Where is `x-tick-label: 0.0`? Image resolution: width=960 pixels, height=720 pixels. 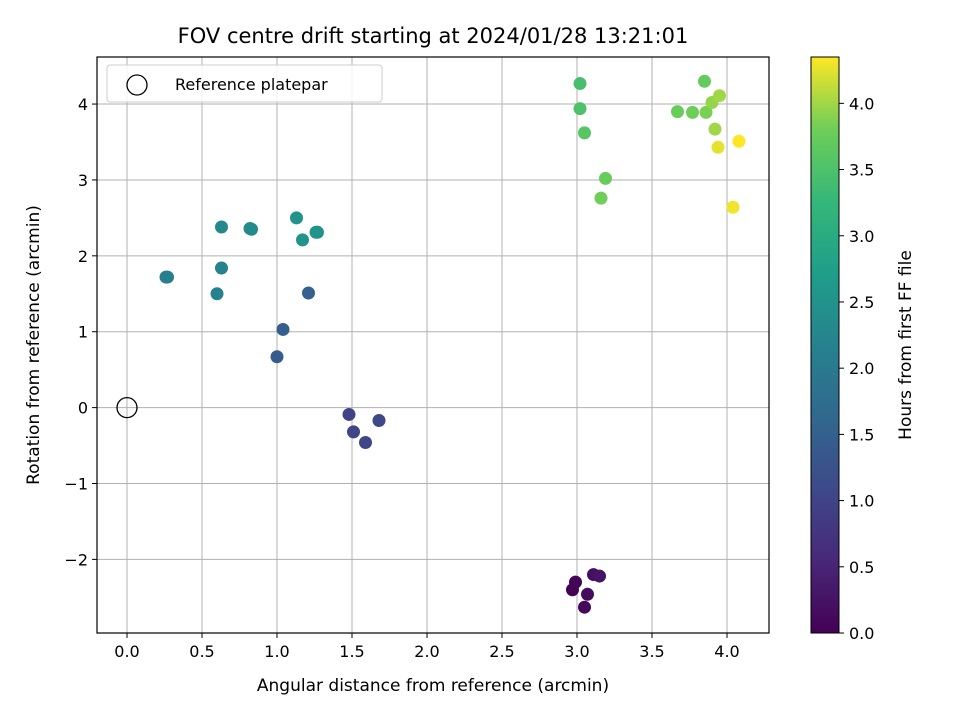
x-tick-label: 0.0 is located at coordinates (126, 651).